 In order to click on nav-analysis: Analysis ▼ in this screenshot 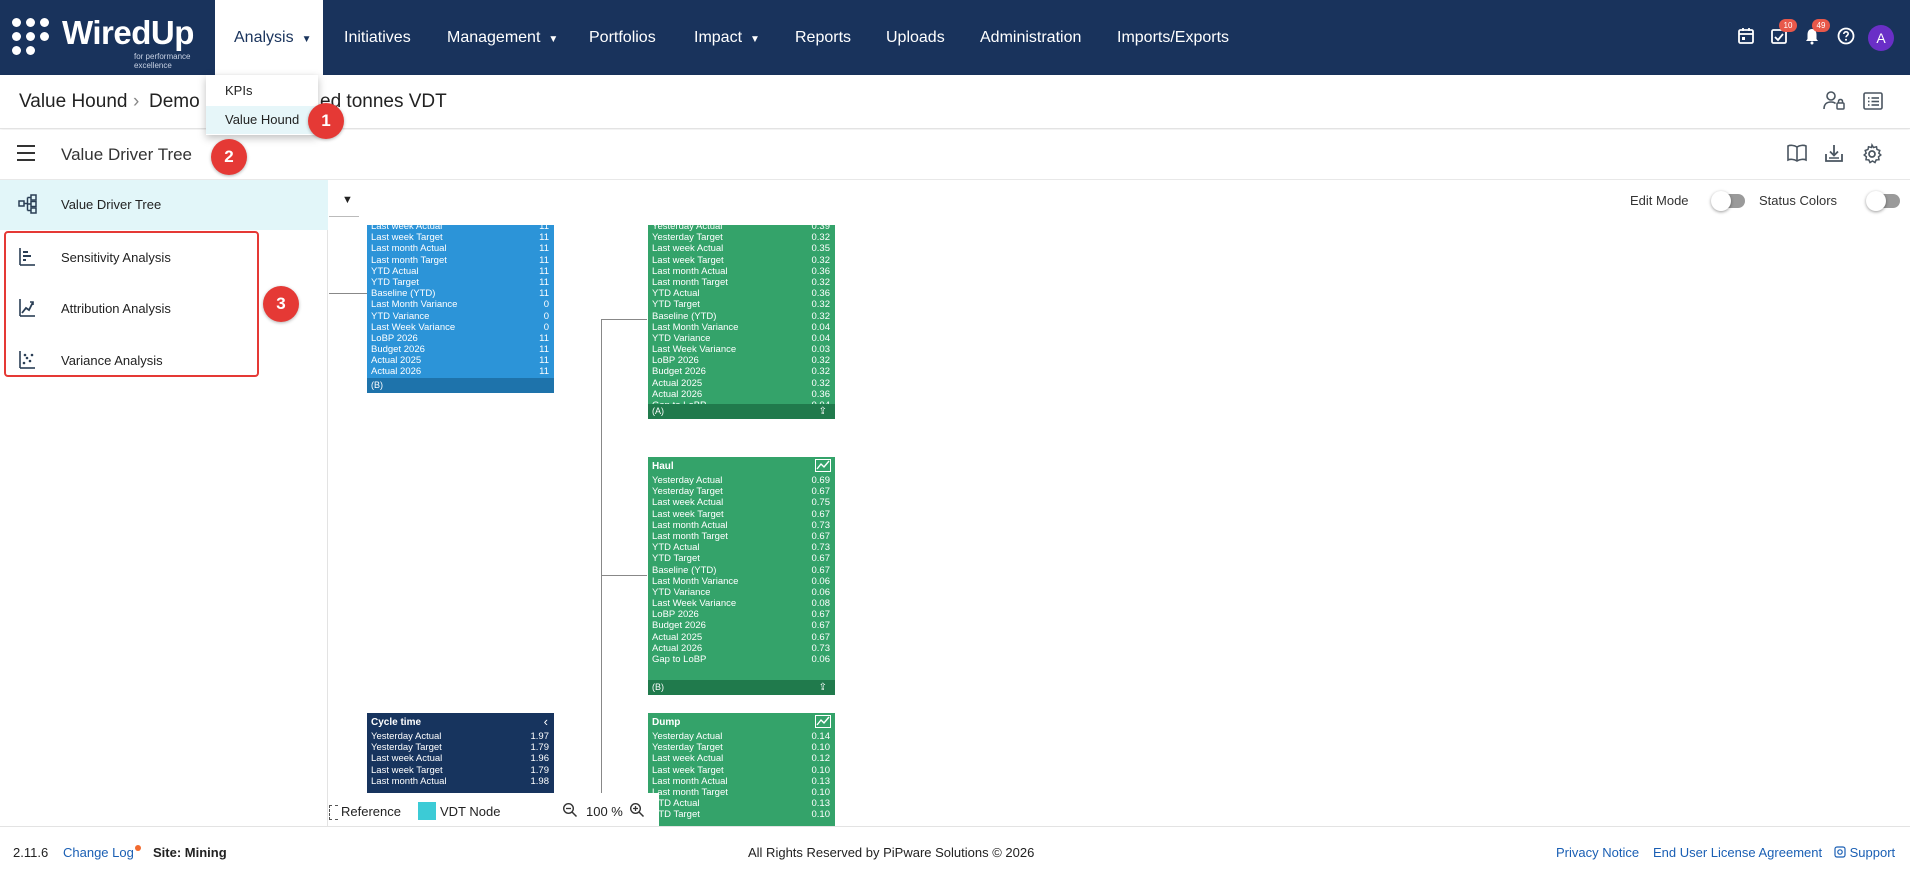, I will do `click(269, 37)`.